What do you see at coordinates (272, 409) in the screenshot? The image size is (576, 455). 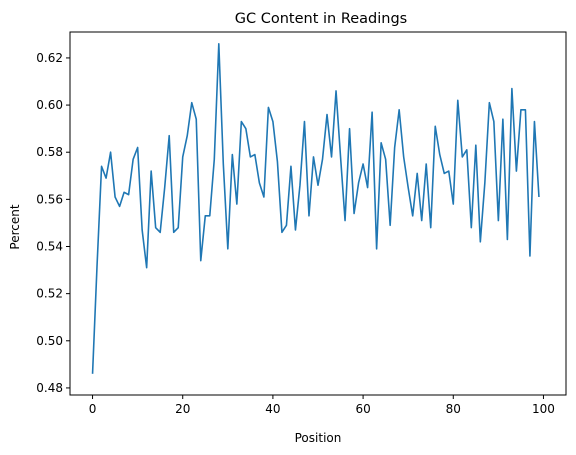 I see `x-tick-label: 40` at bounding box center [272, 409].